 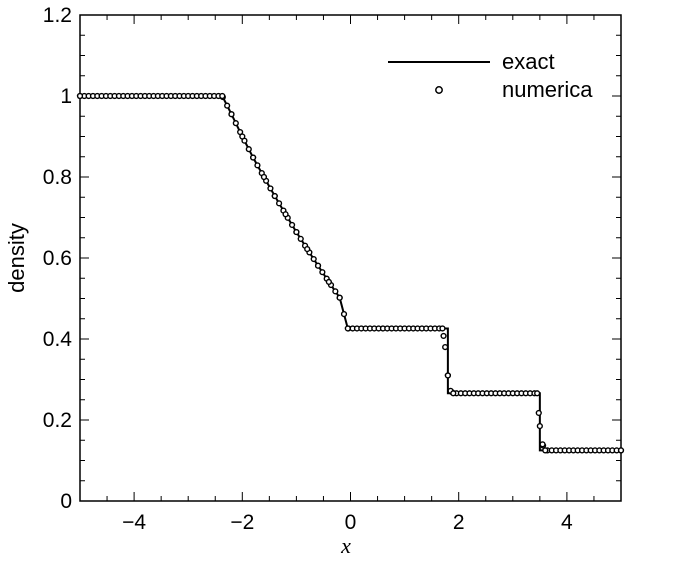 What do you see at coordinates (345, 545) in the screenshot?
I see `x-axis-label: x` at bounding box center [345, 545].